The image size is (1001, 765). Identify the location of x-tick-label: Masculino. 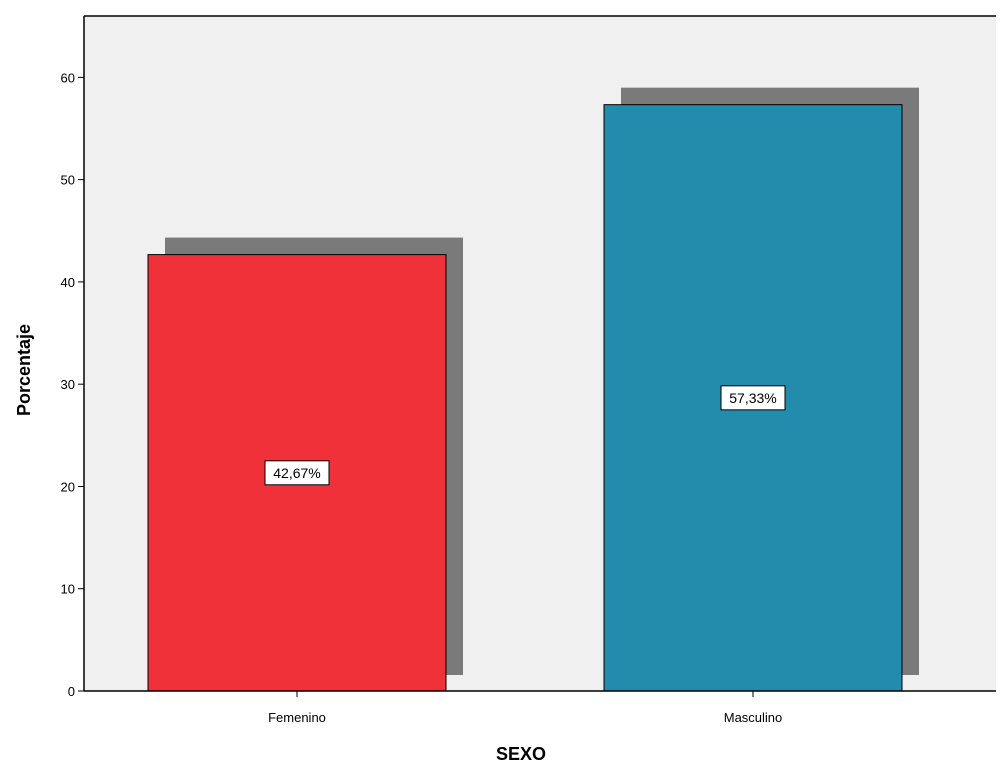
(753, 717).